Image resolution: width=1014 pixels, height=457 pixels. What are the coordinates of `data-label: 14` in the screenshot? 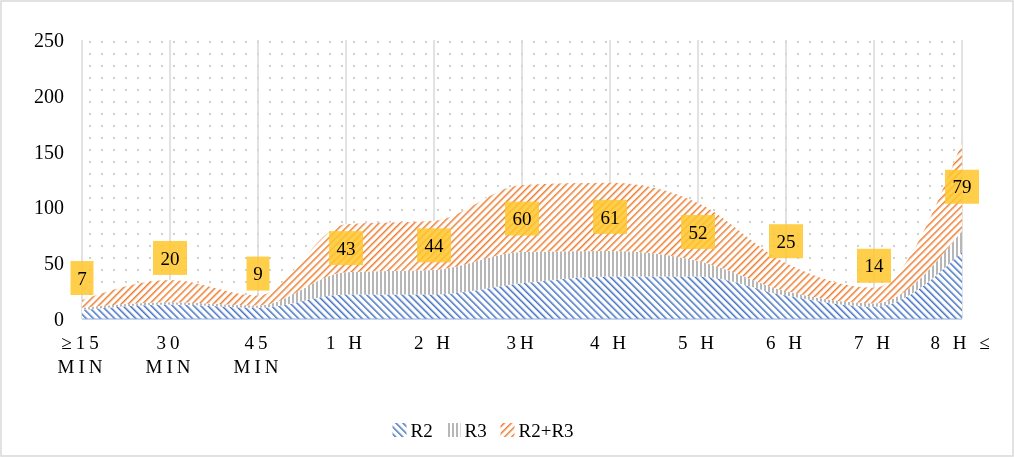 It's located at (874, 266).